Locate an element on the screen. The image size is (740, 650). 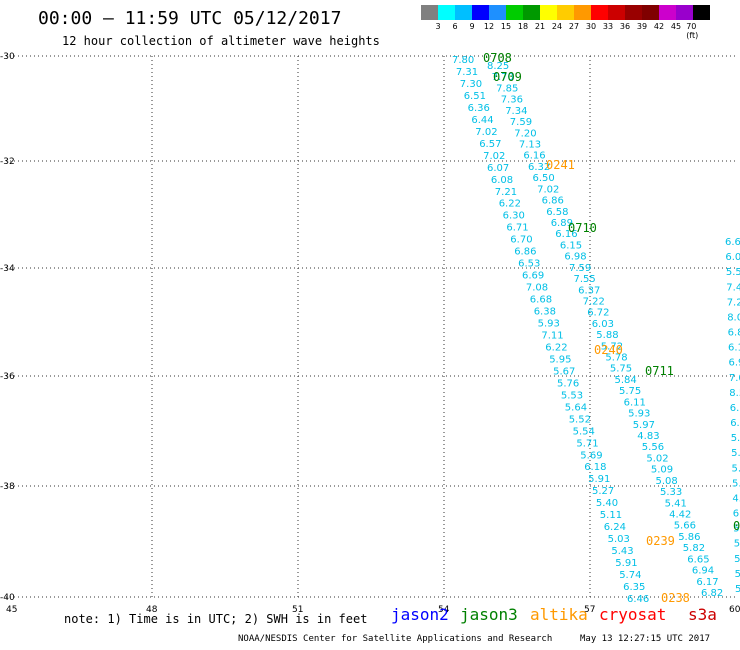
track-a-value: 6.86 is located at coordinates (525, 252).